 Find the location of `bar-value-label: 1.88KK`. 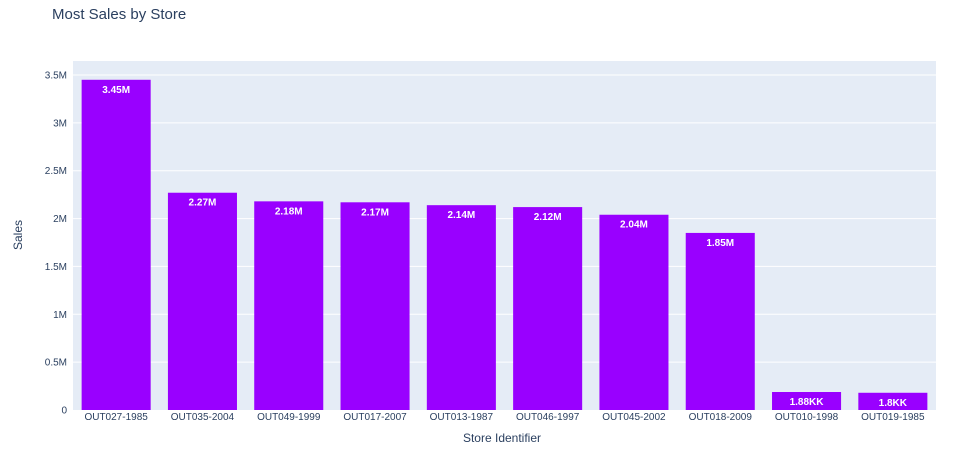

bar-value-label: 1.88KK is located at coordinates (807, 402).